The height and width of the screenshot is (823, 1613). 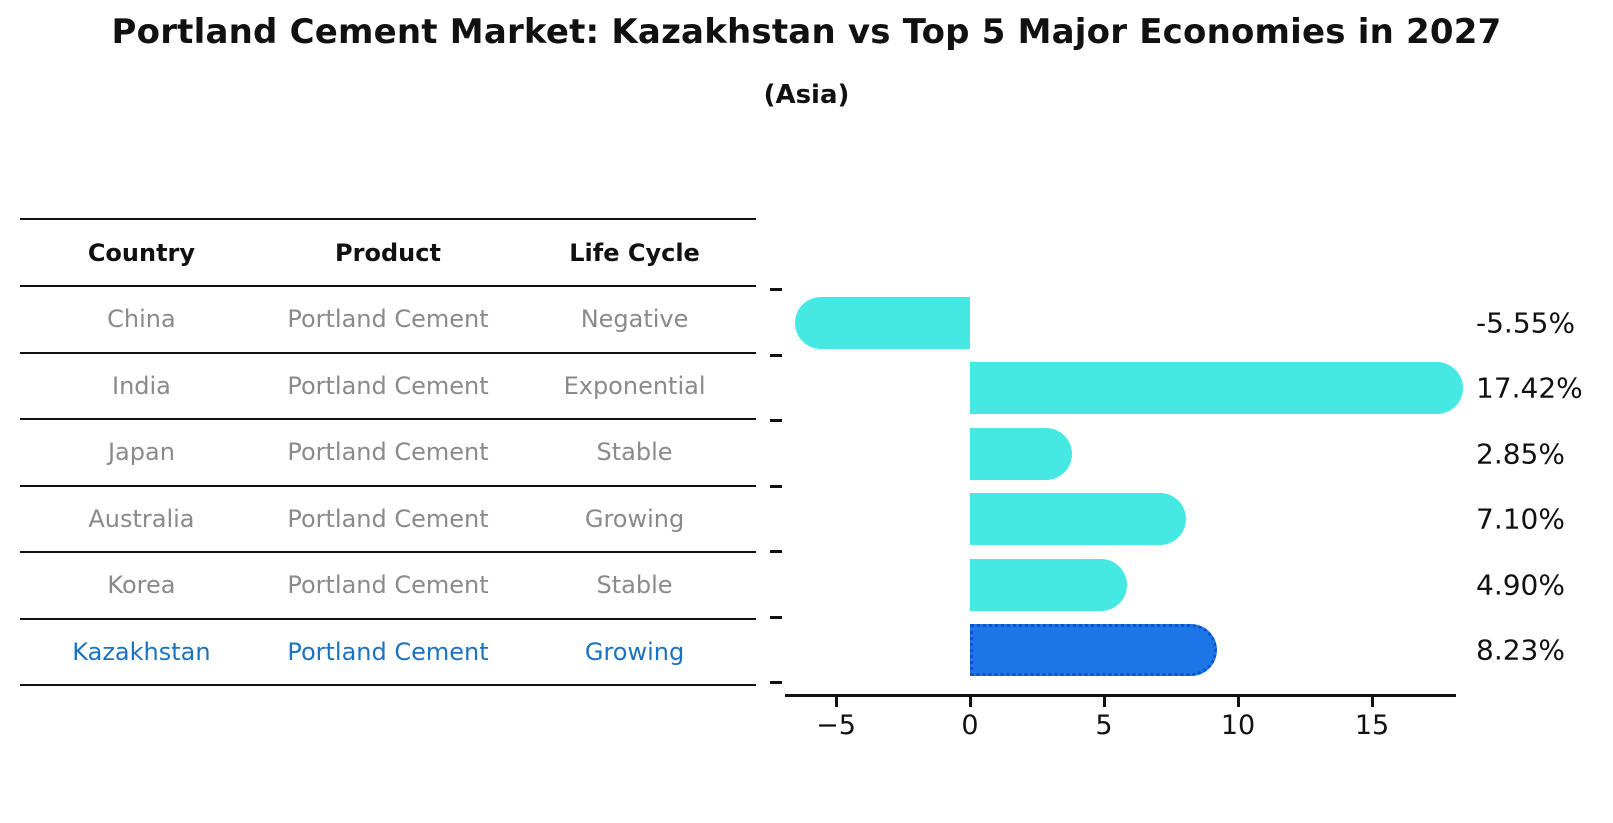 What do you see at coordinates (1216, 388) in the screenshot?
I see `bar-india` at bounding box center [1216, 388].